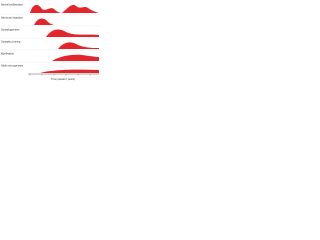 The image size is (320, 240). What do you see at coordinates (50, 38) in the screenshot?
I see `row-separators` at bounding box center [50, 38].